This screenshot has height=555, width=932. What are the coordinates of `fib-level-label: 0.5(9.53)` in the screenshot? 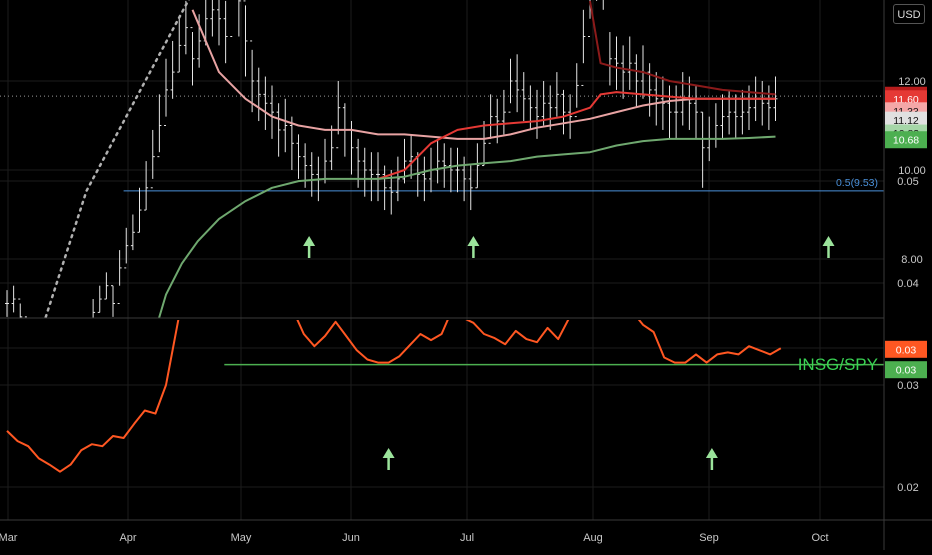 It's located at (857, 183).